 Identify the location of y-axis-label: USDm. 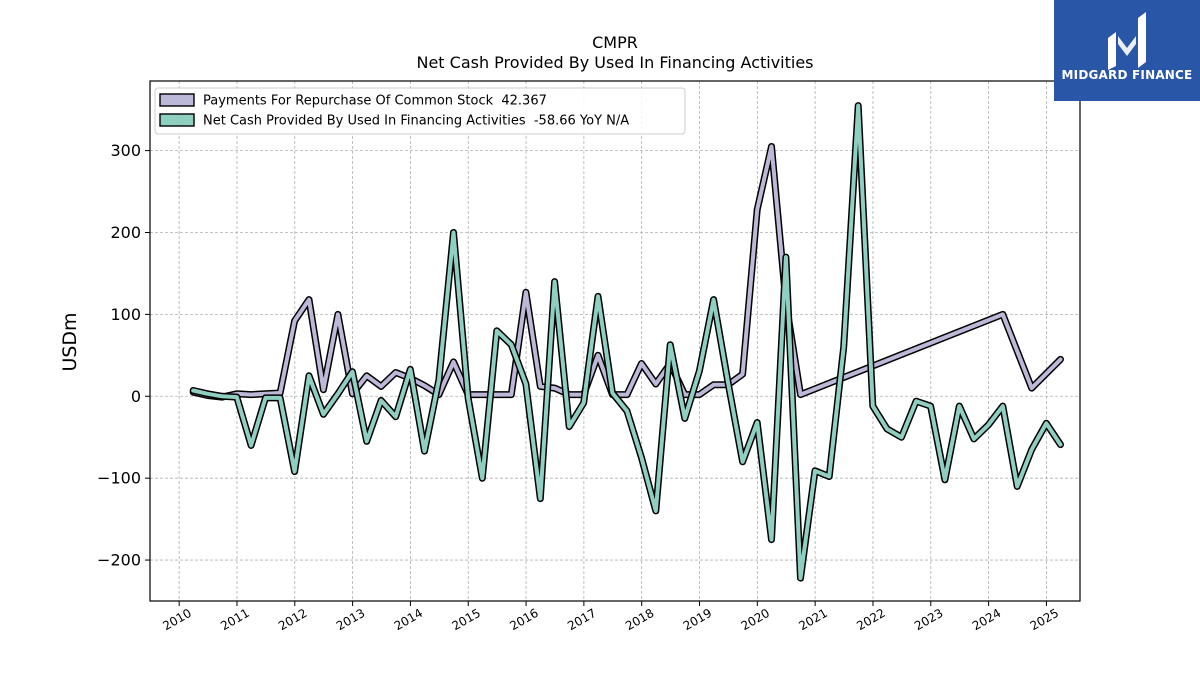
(70, 341).